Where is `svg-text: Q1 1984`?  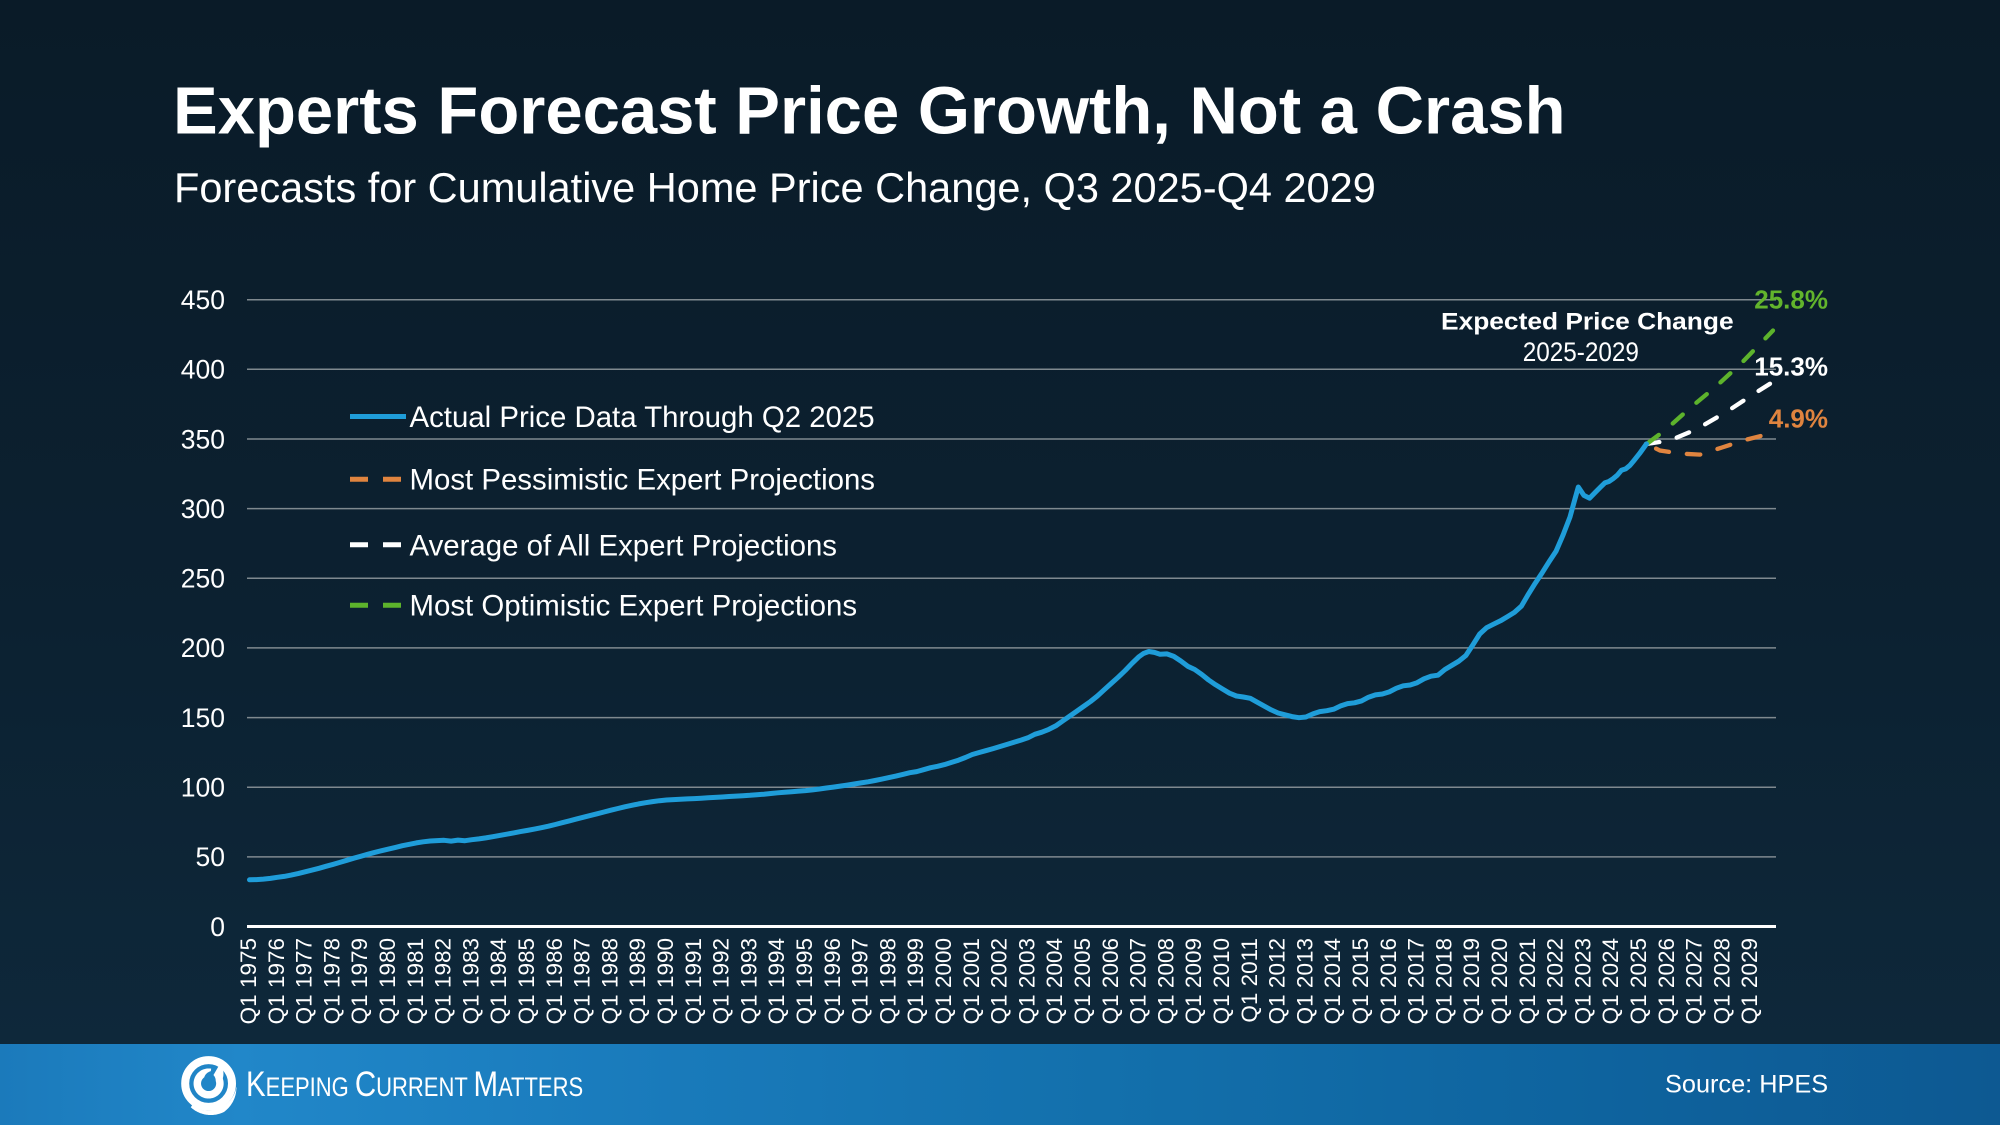 svg-text: Q1 1984 is located at coordinates (498, 981).